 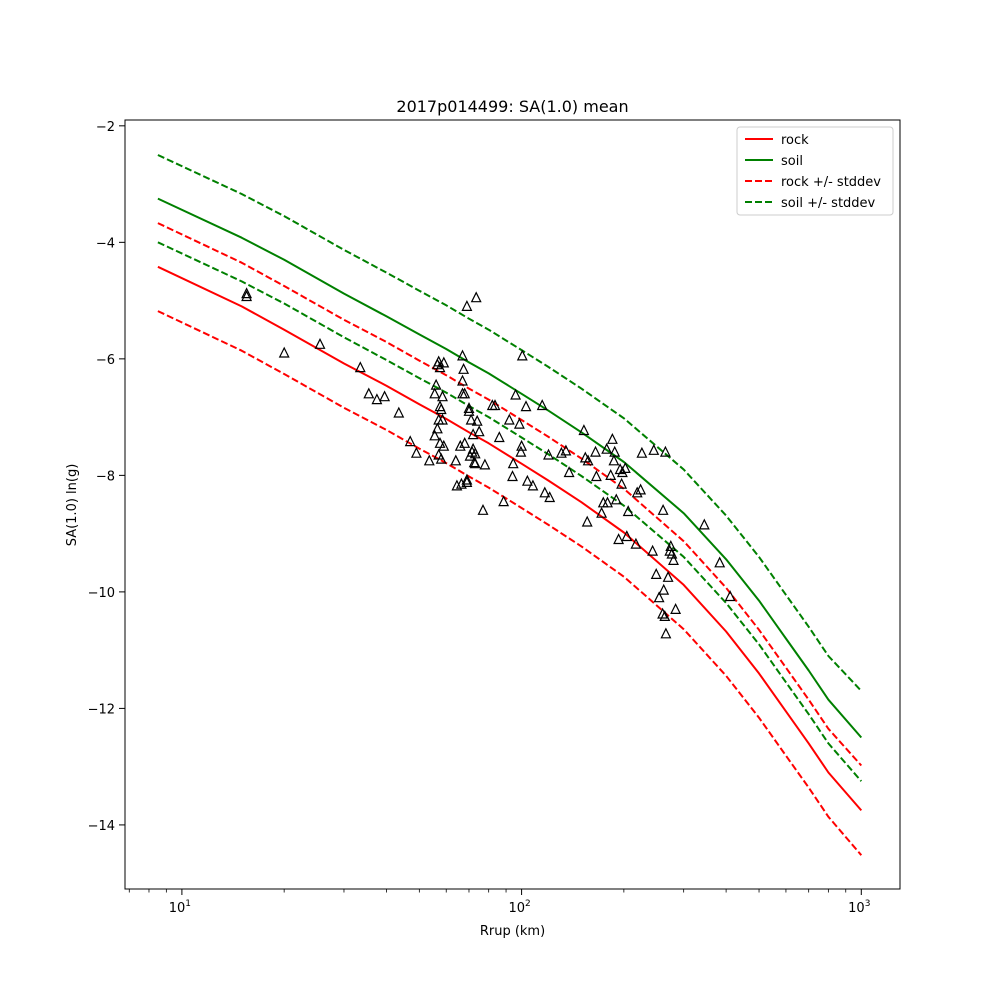 I want to click on y-tick-label: −6, so click(x=105, y=360).